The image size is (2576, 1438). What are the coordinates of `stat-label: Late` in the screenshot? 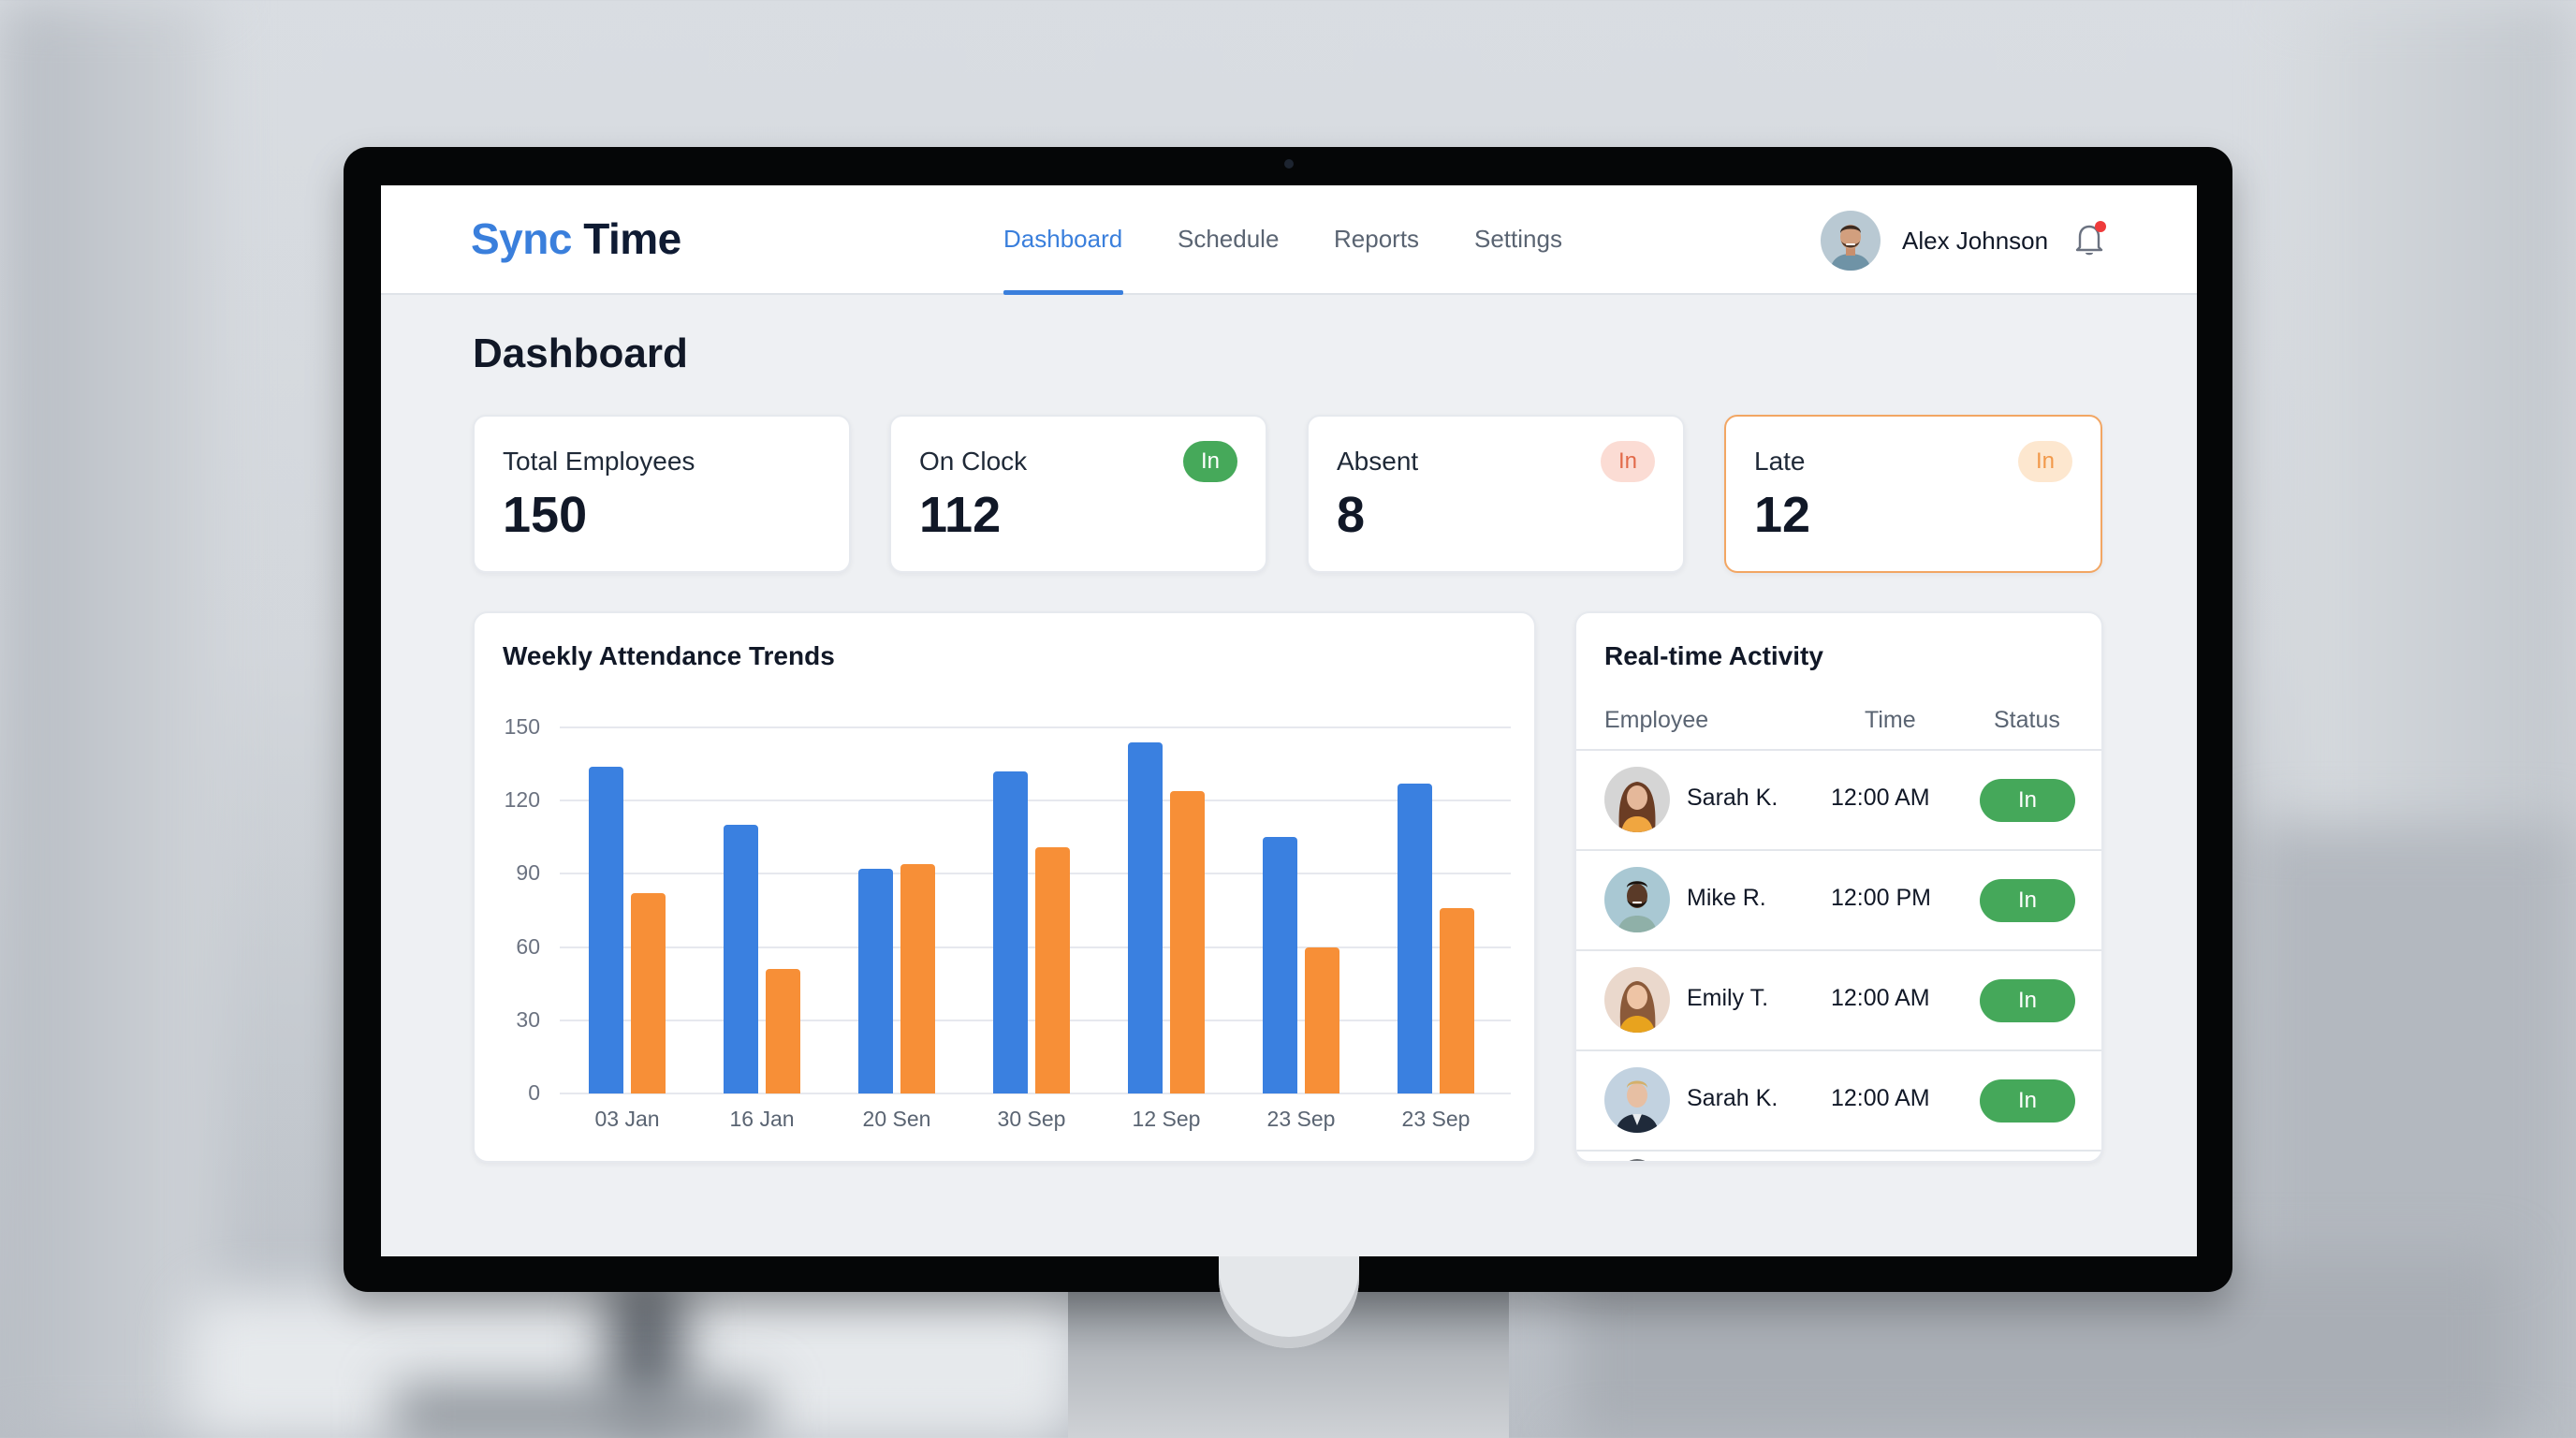 It's located at (1780, 461).